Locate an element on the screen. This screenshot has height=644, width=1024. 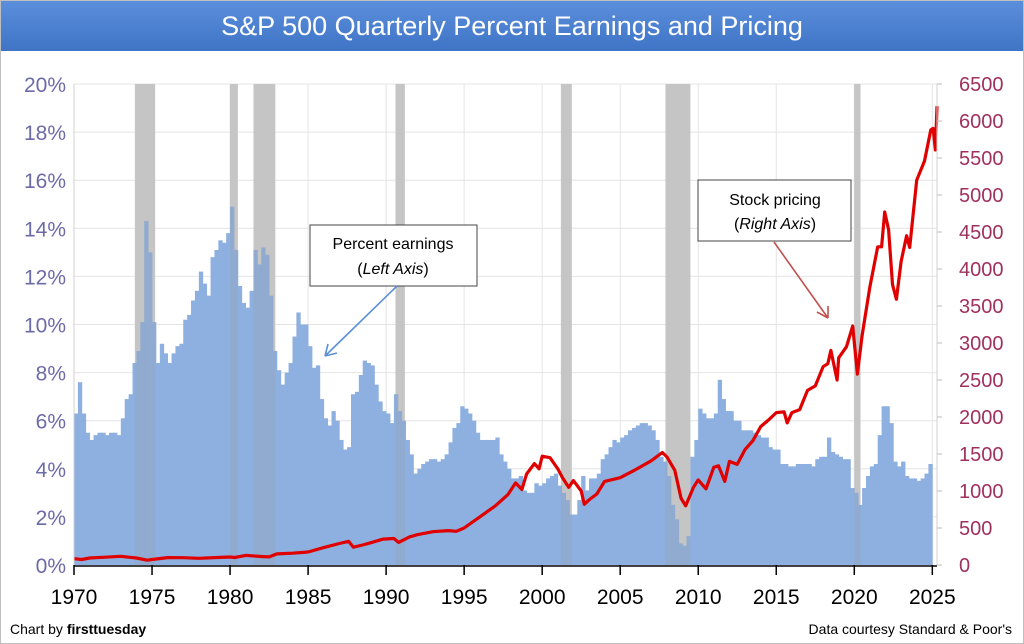
x-axis-tick-label: 1980 is located at coordinates (230, 597).